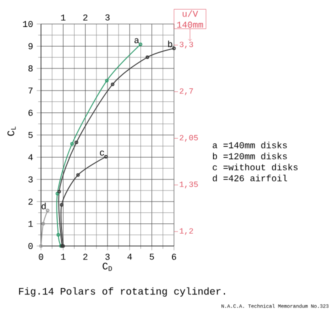 This screenshot has height=311, width=330. What do you see at coordinates (28, 24) in the screenshot?
I see `y-tick-label: 10` at bounding box center [28, 24].